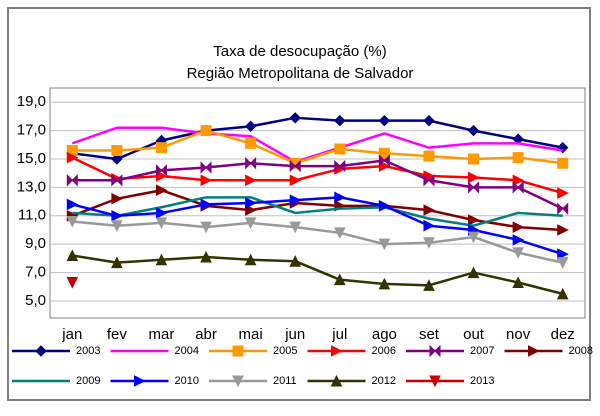  I want to click on y-tick-label: 13,0, so click(31, 186).